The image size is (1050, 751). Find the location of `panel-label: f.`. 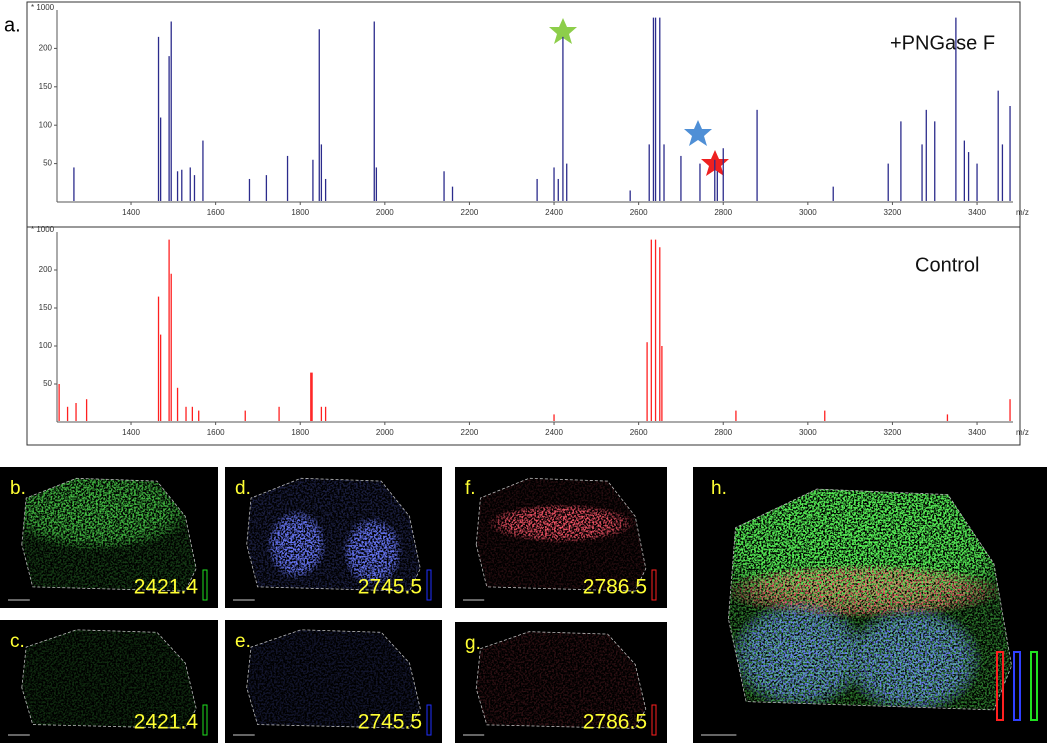

panel-label: f. is located at coordinates (470, 488).